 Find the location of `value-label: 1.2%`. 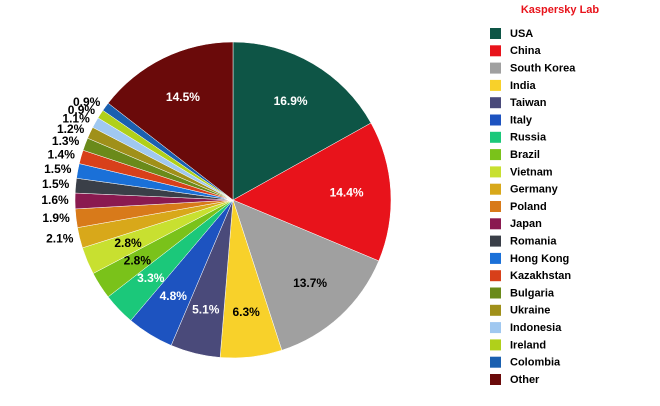

value-label: 1.2% is located at coordinates (71, 129).